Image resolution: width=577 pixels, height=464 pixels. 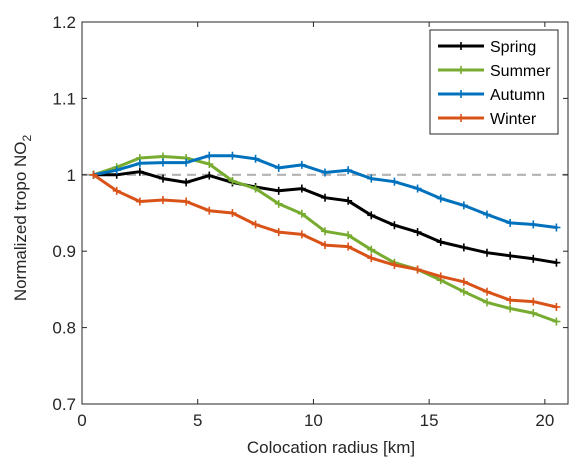 What do you see at coordinates (20, 222) in the screenshot?
I see `y-axis-label-main: Normalized tropo NO` at bounding box center [20, 222].